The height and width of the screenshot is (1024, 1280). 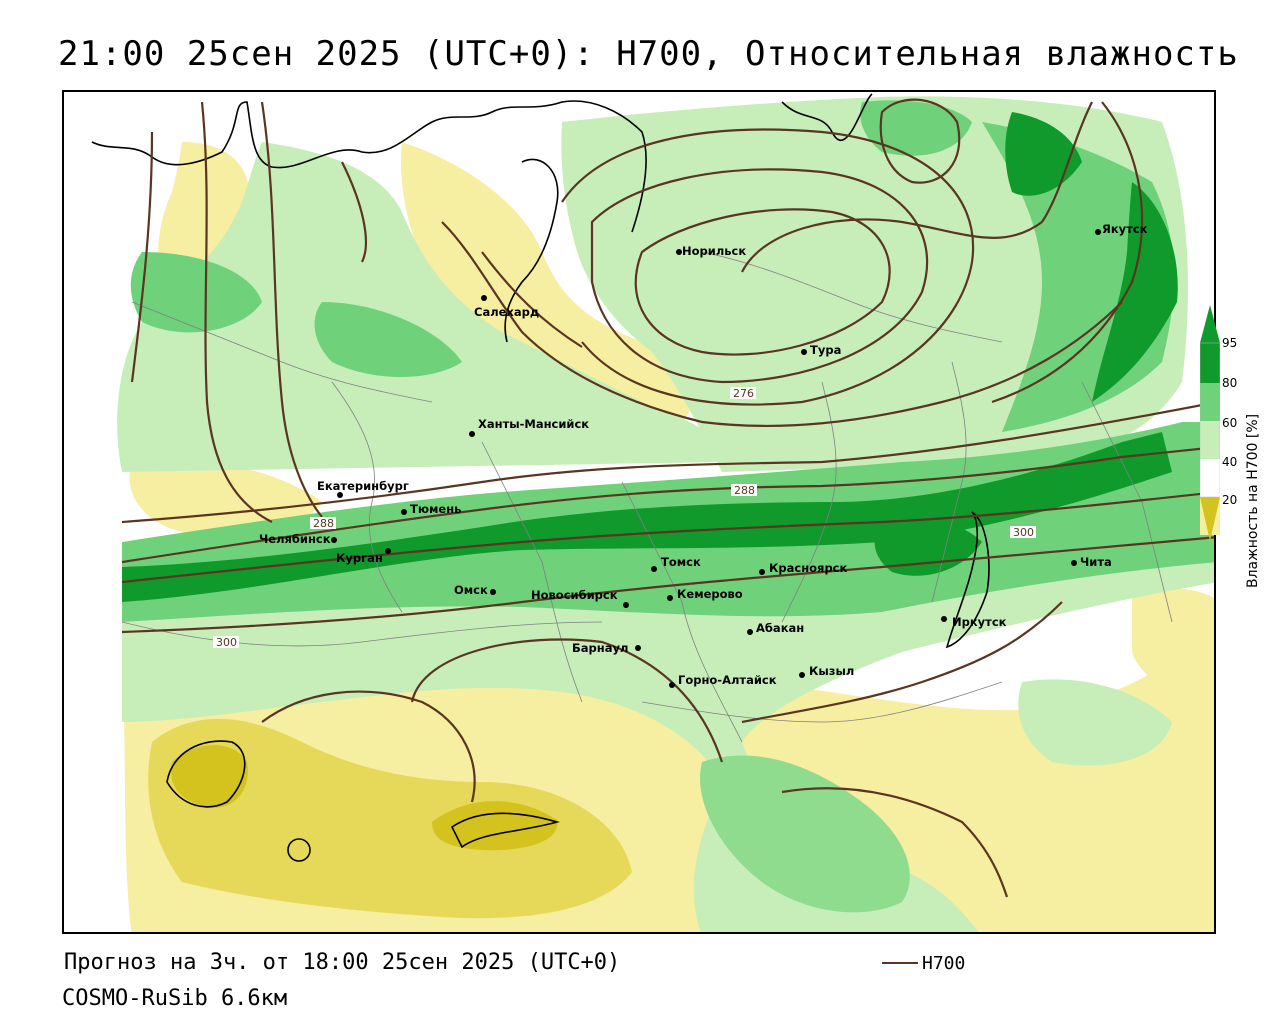 I want to click on city-label-khanty-mansiysk: Ханты-Мансийск, so click(x=533, y=424).